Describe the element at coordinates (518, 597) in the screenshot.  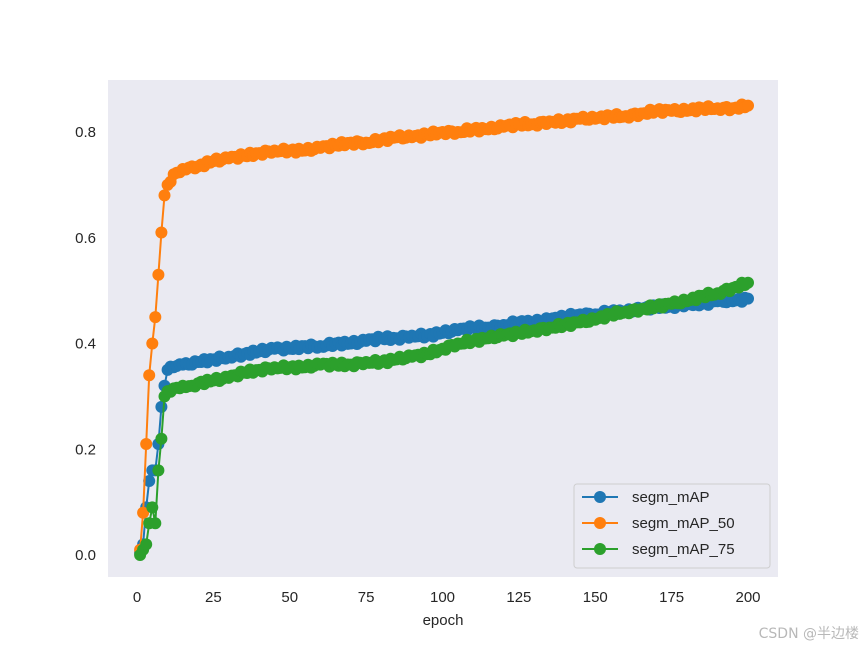
I see `x-tick-label: 125` at that location.